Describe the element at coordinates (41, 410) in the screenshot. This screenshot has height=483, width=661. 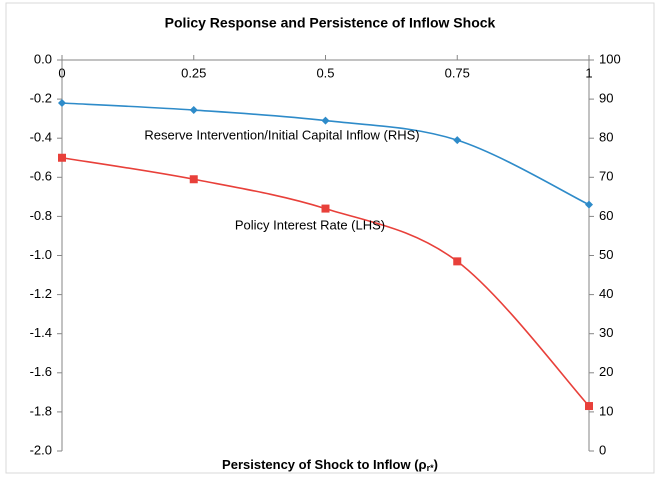
I see `y-tick-label: -1.8` at that location.